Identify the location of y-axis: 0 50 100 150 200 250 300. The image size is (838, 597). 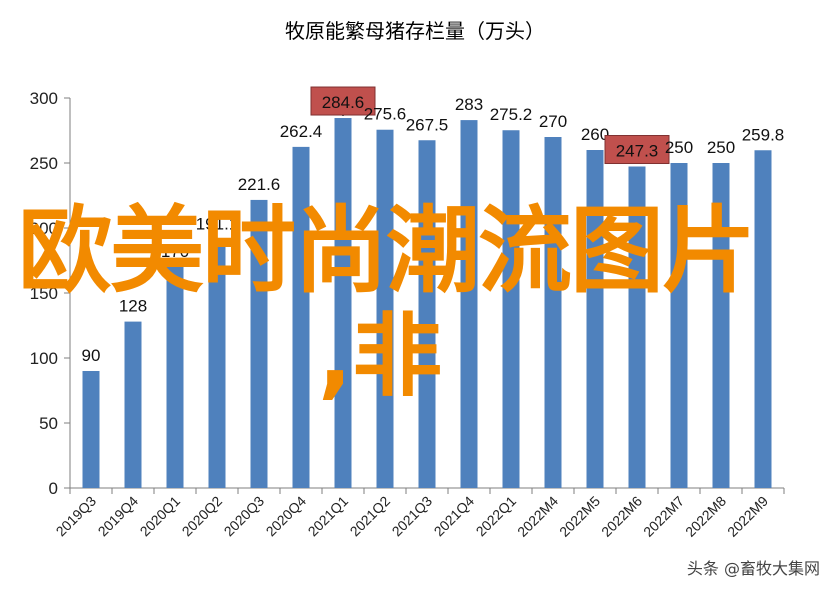
(50, 293).